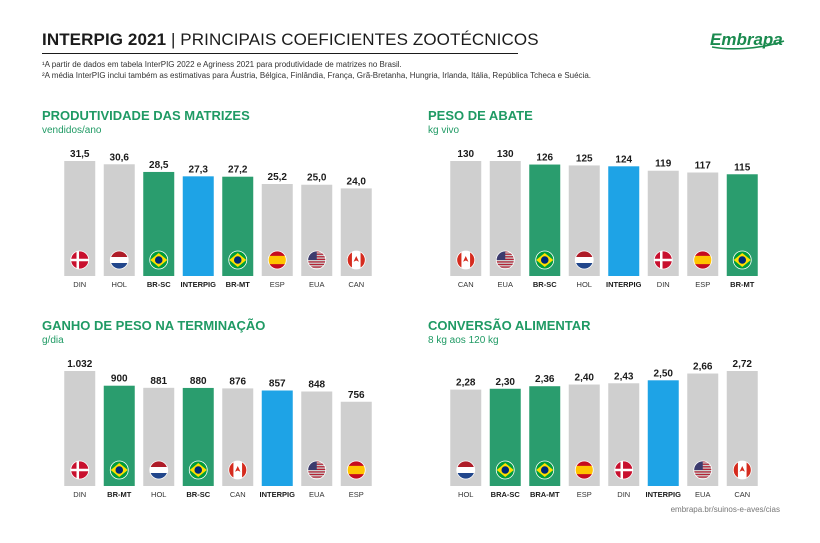  I want to click on bar-group: 25,0 EUA, so click(317, 231).